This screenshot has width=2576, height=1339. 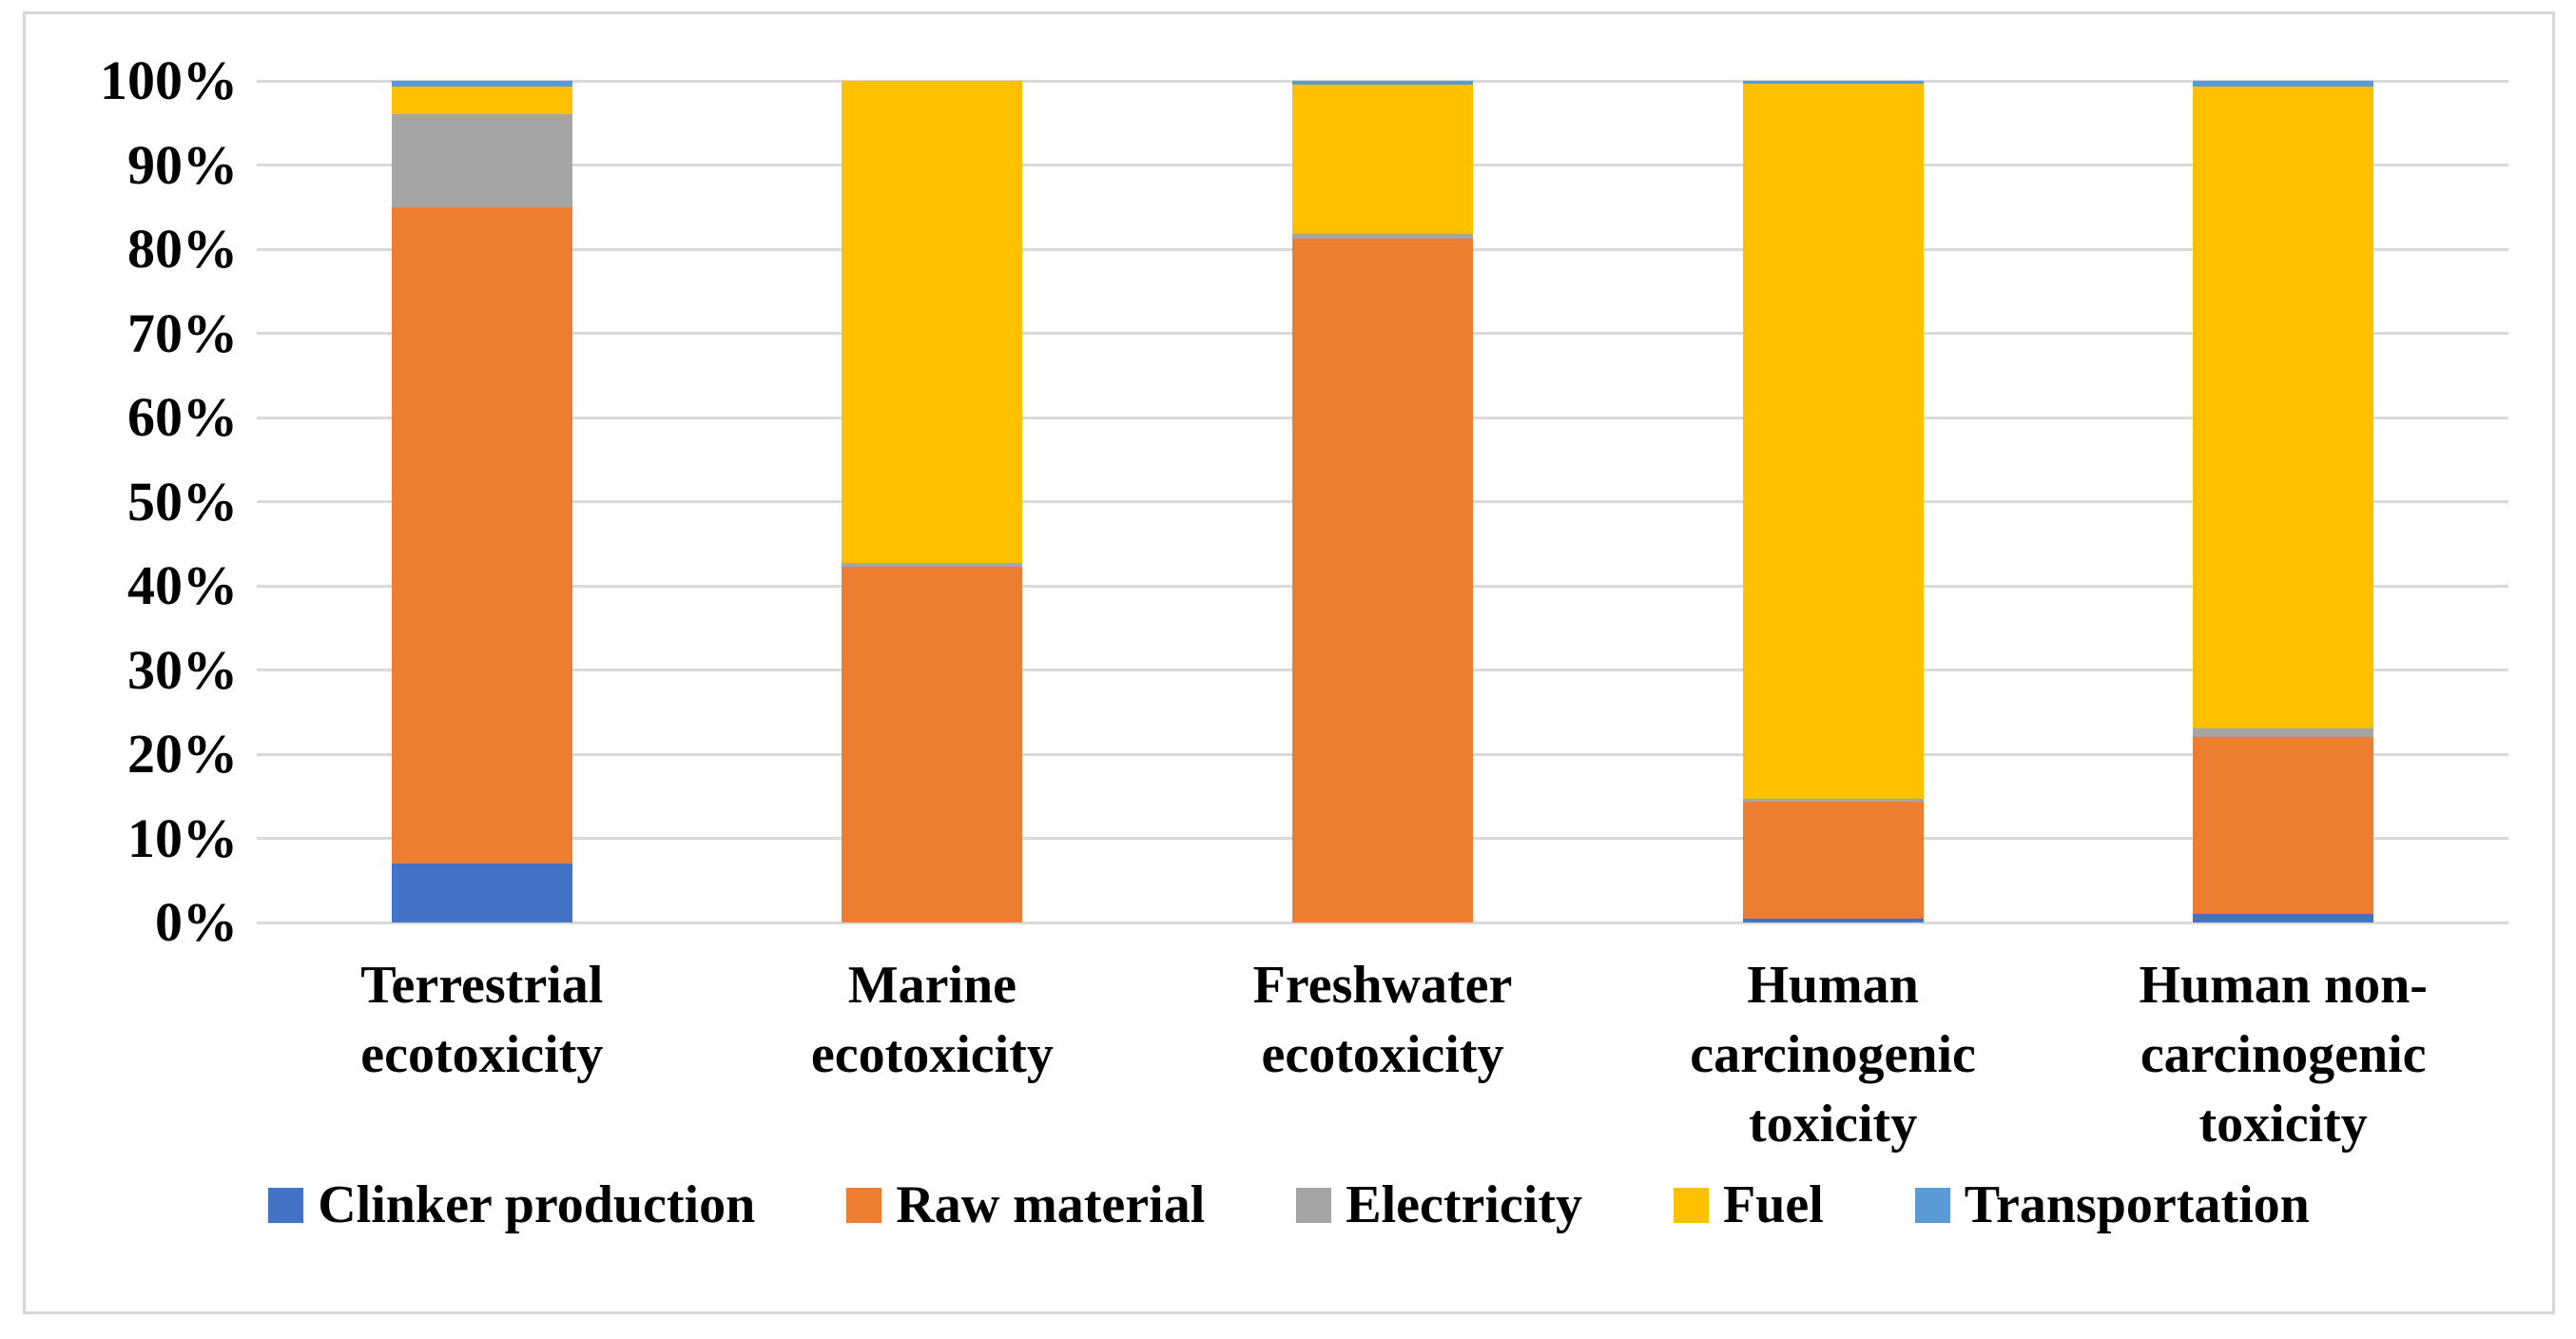 What do you see at coordinates (182, 164) in the screenshot?
I see `y-tick-label: 90%` at bounding box center [182, 164].